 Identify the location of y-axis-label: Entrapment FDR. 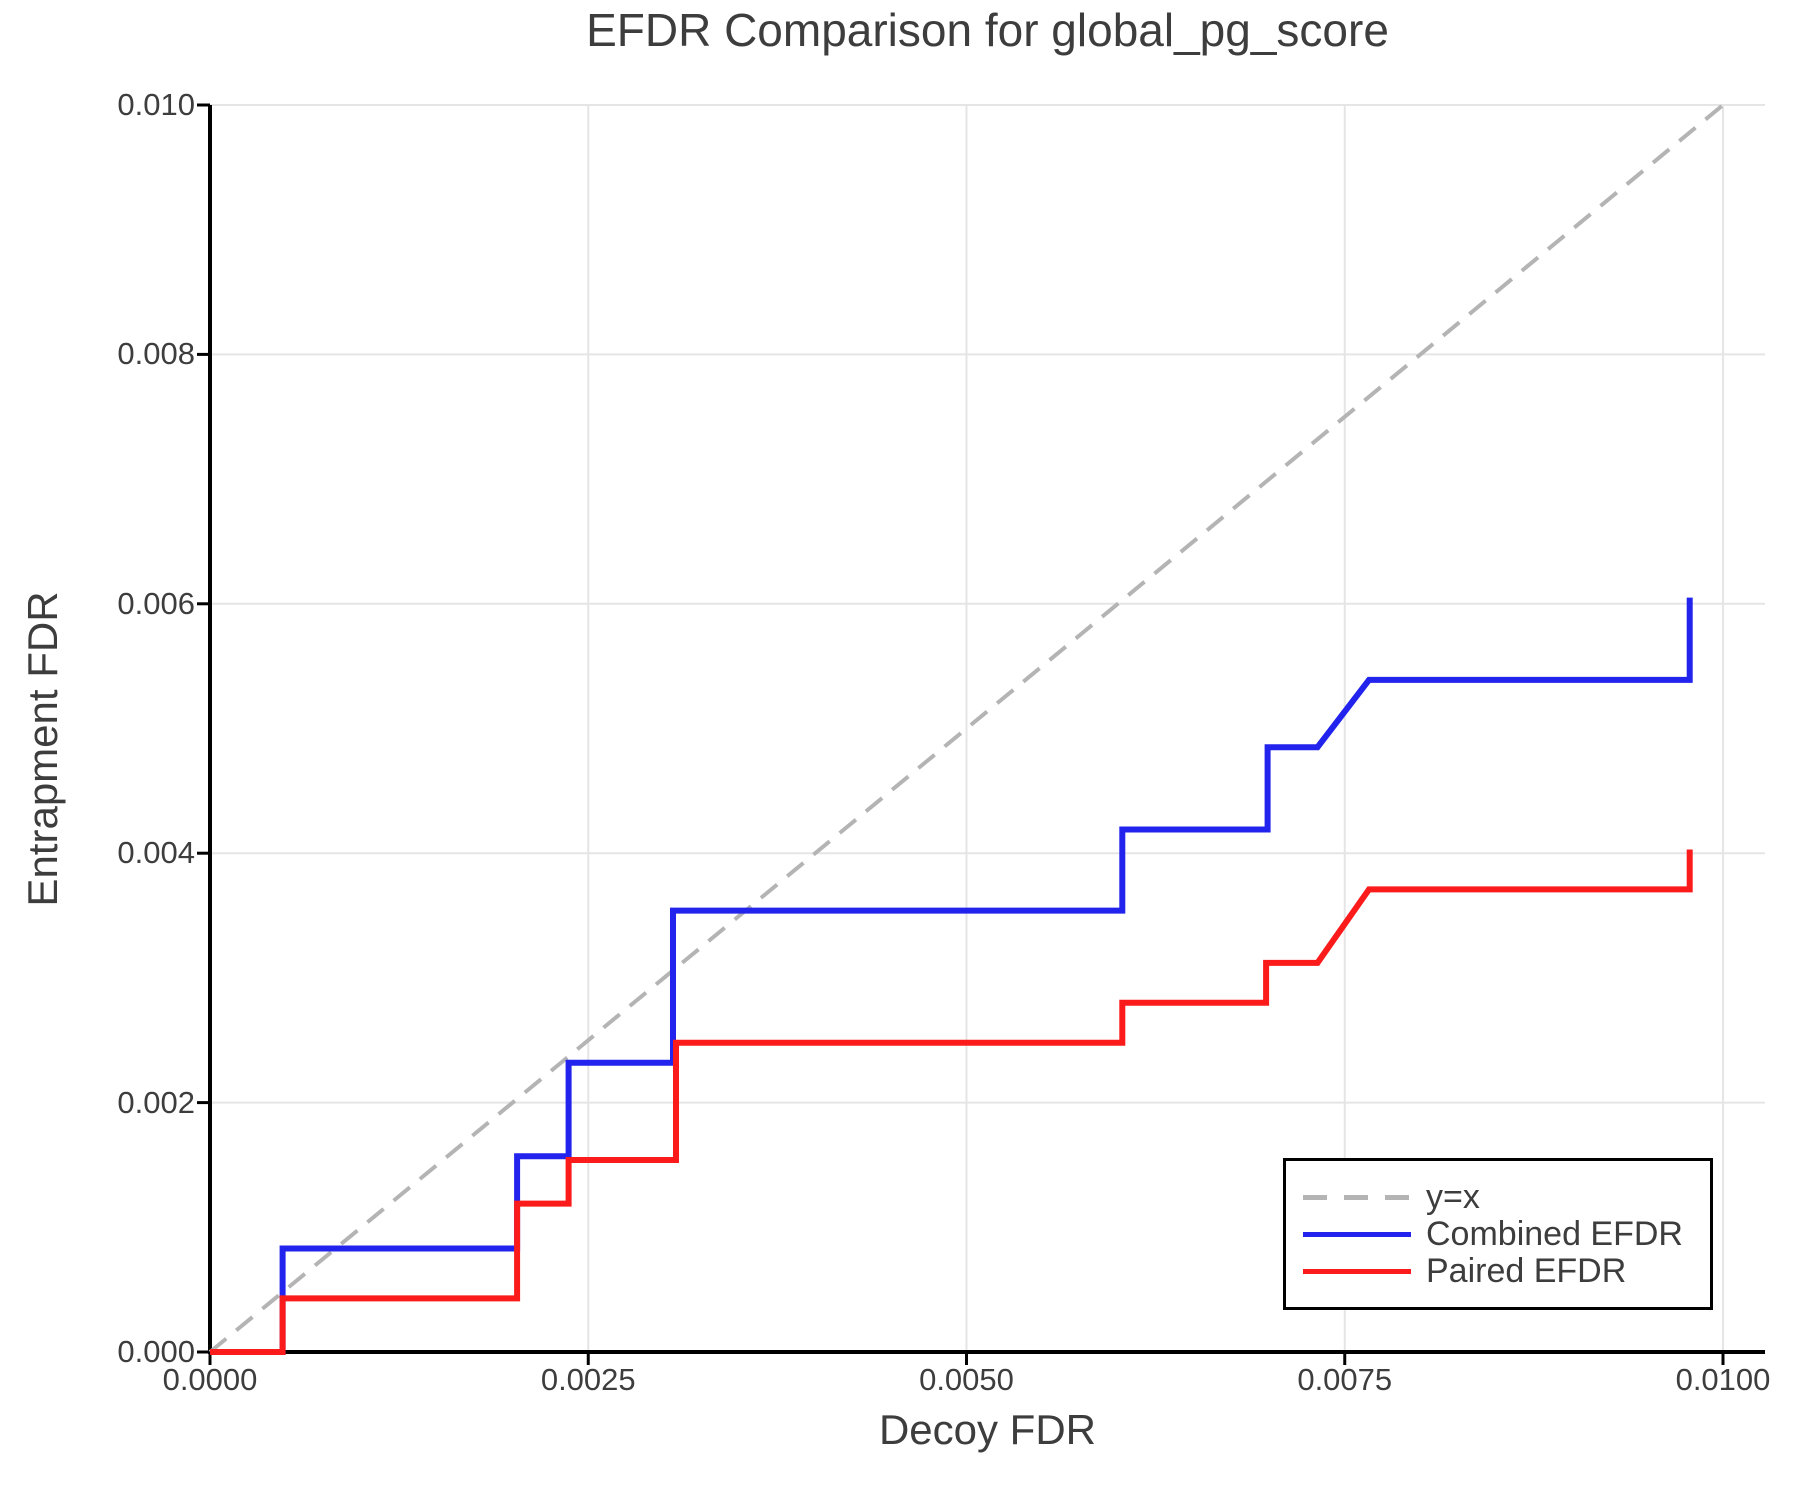
(42, 749).